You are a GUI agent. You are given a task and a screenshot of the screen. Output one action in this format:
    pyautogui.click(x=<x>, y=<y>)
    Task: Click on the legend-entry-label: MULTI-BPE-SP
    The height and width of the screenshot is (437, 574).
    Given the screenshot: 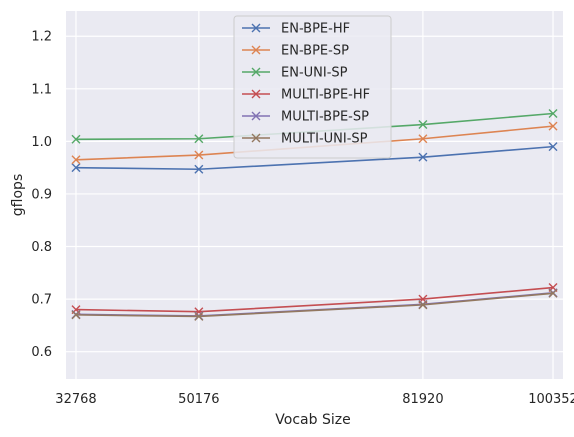 What is the action you would take?
    pyautogui.click(x=325, y=117)
    